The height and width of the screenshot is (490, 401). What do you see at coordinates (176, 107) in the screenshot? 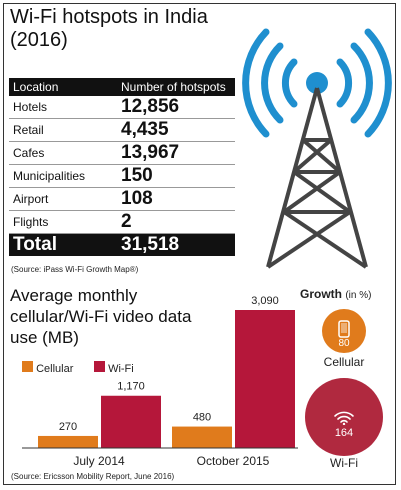
I see `table-cell-value: 12,856` at bounding box center [176, 107].